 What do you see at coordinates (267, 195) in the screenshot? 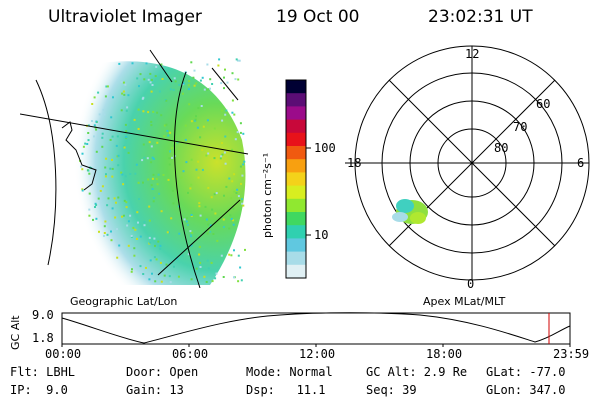
I see `colorbar-unit-label: photon cm⁻²s⁻¹` at bounding box center [267, 195].